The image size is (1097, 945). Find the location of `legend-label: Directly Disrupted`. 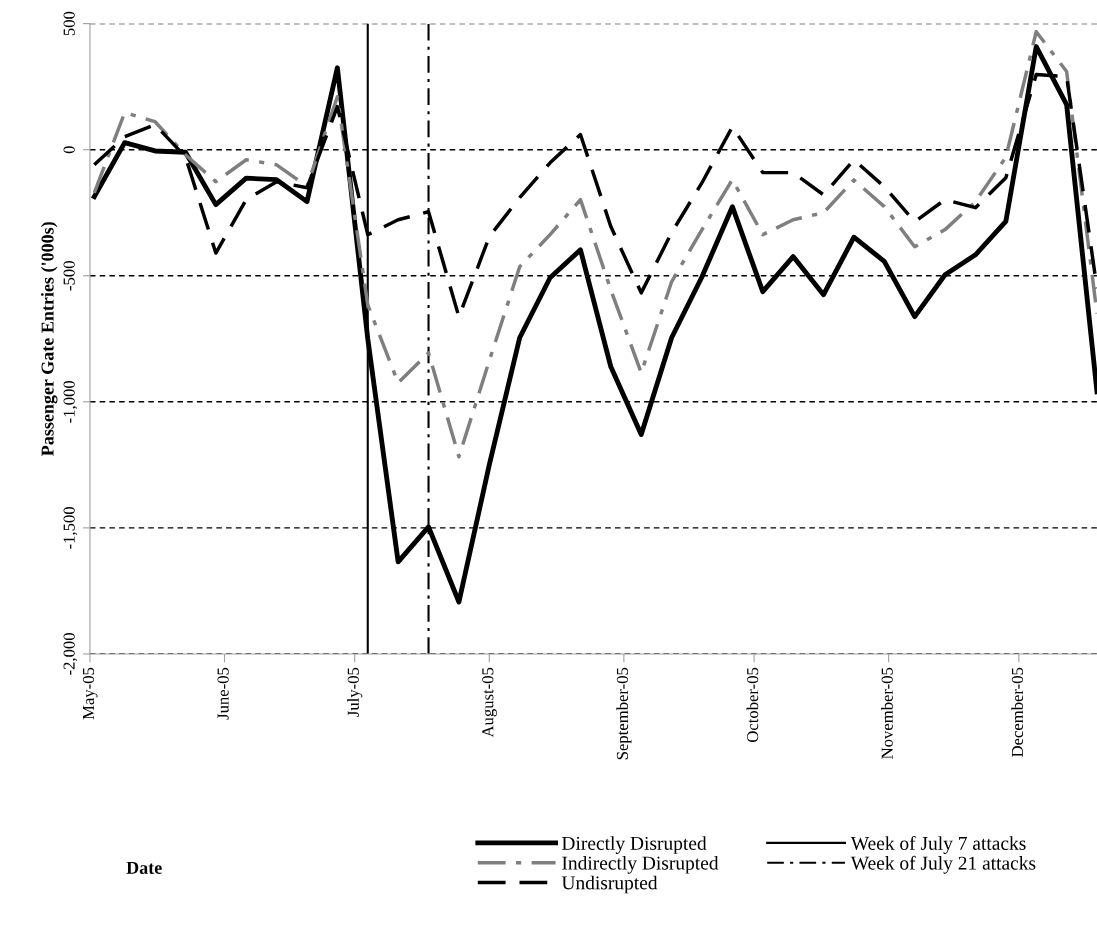

legend-label: Directly Disrupted is located at coordinates (634, 845).